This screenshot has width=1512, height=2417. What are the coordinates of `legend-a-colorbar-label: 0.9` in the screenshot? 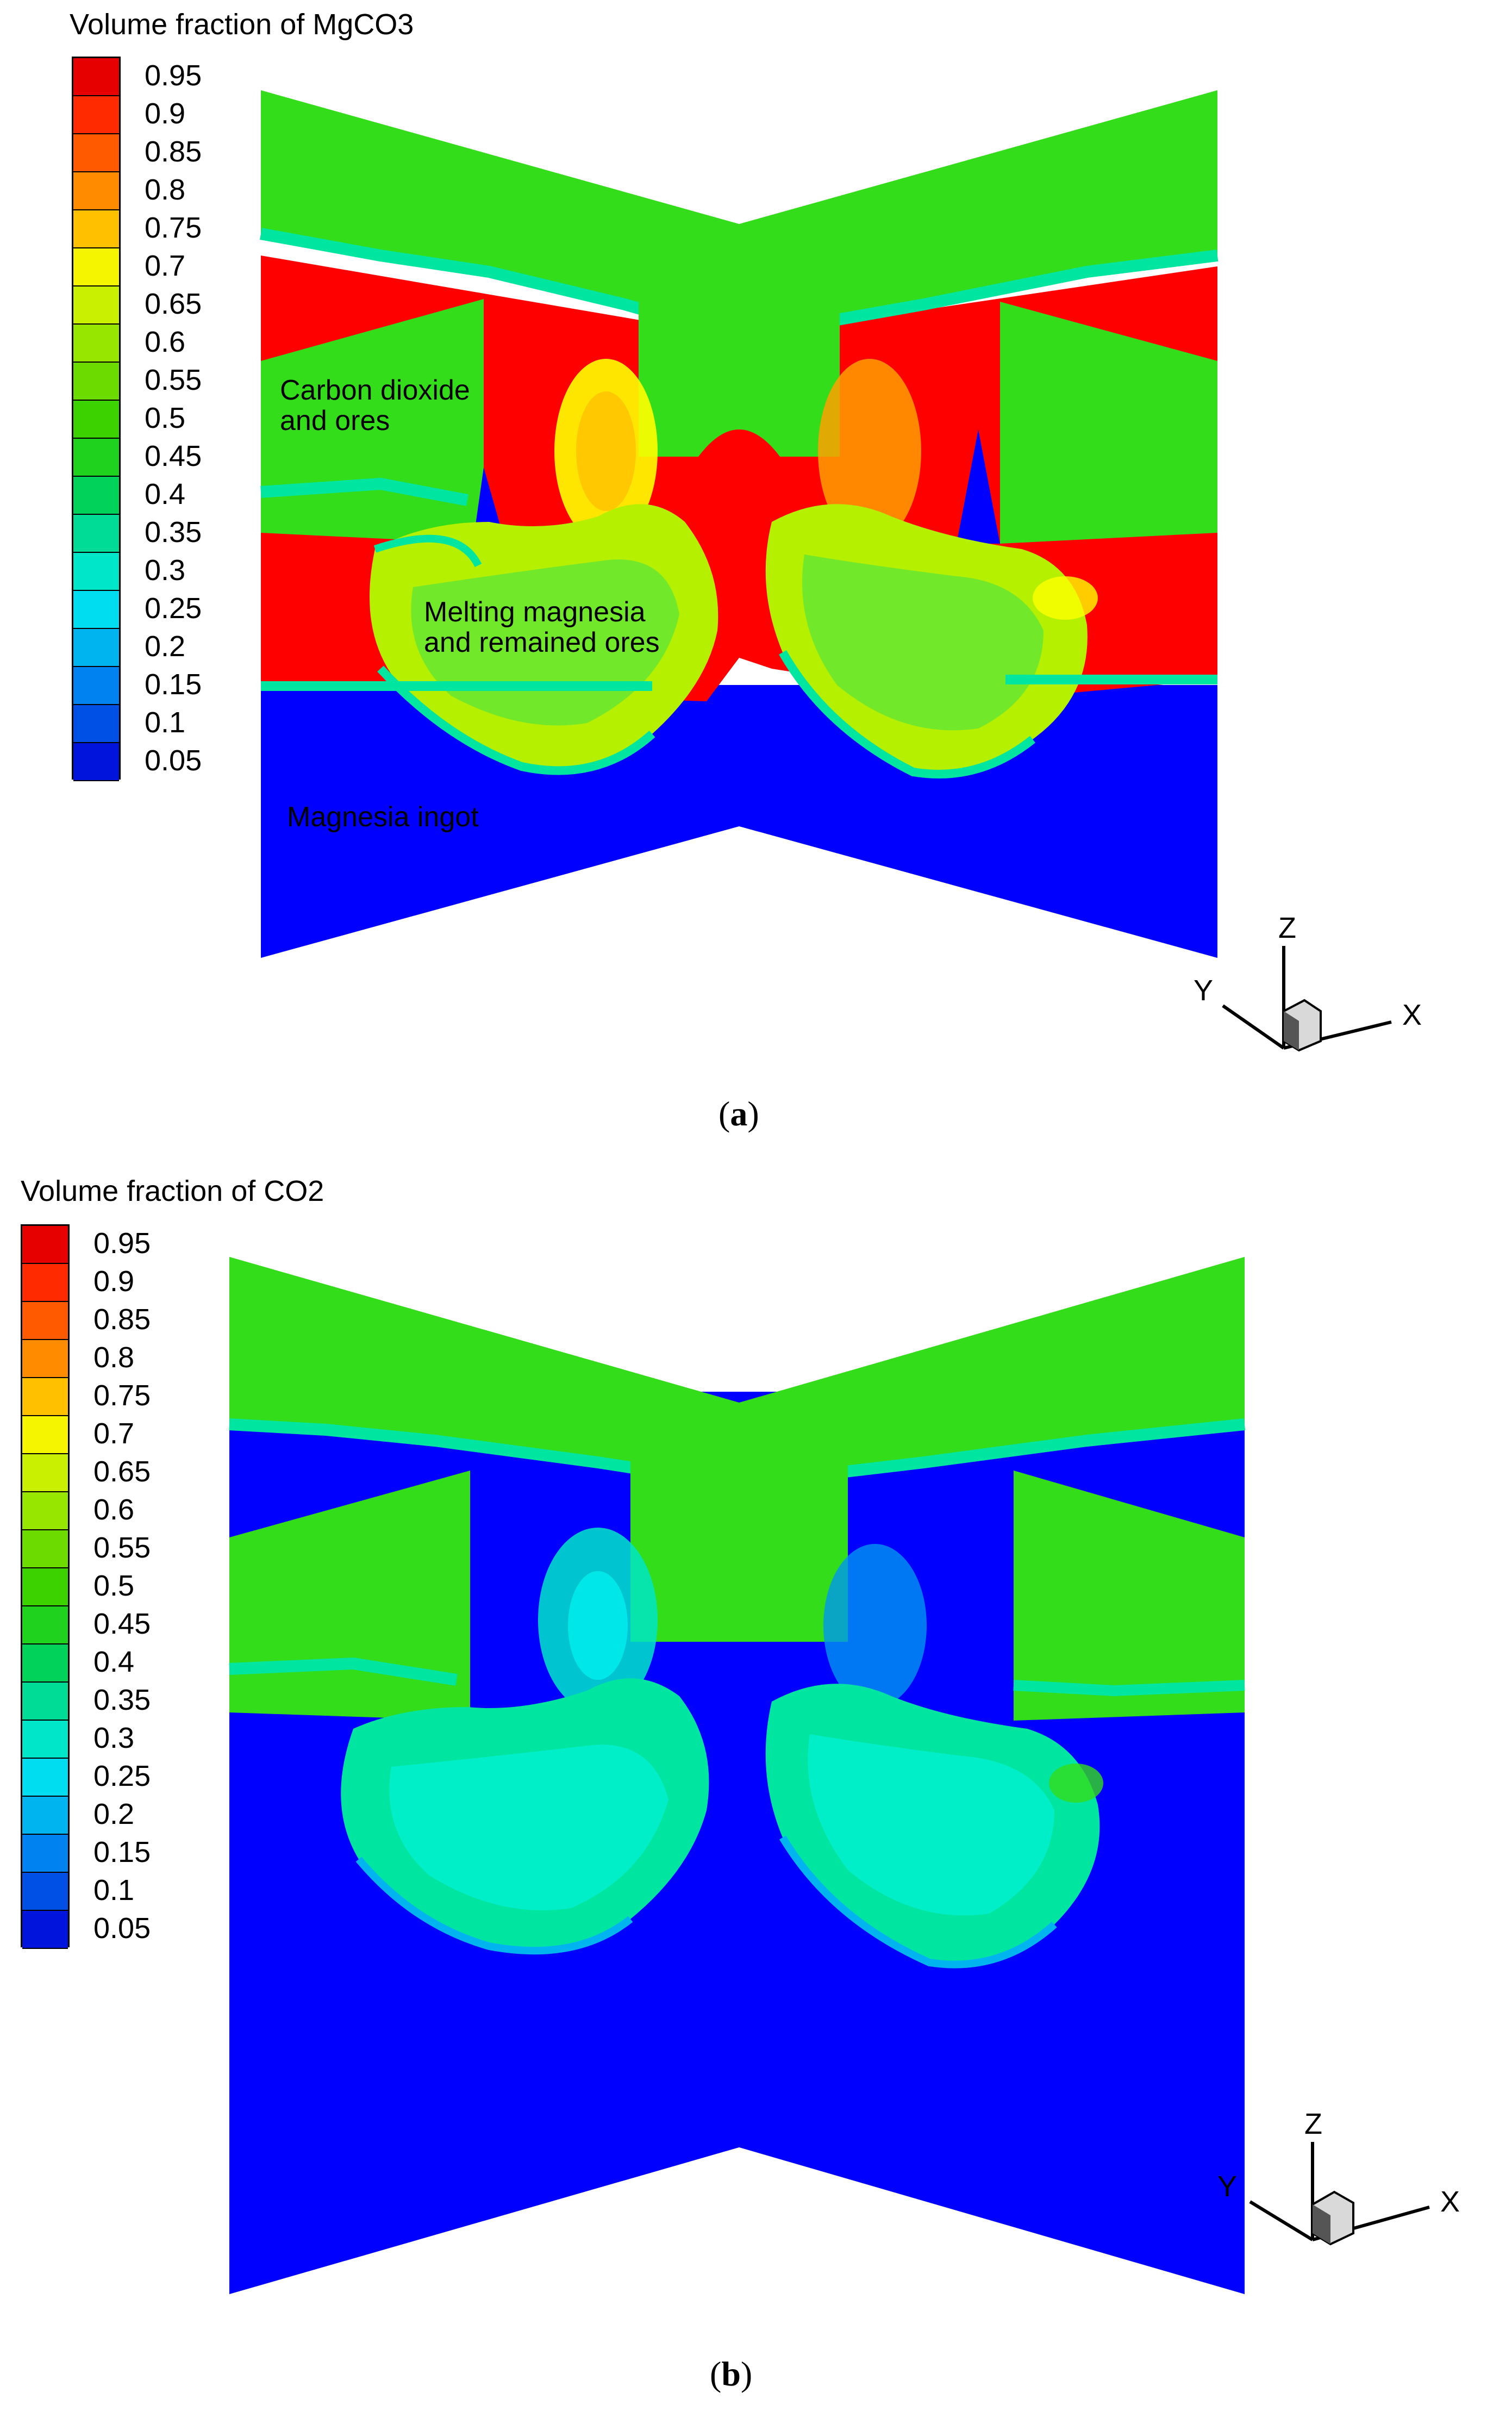 It's located at (165, 113).